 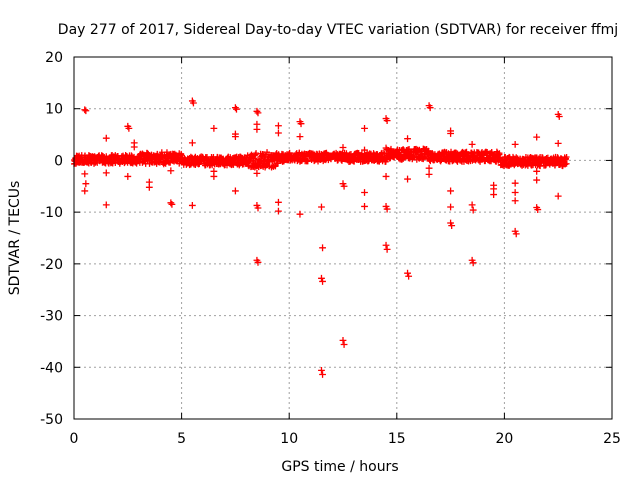 I want to click on x-tick-label-4: 20, so click(x=504, y=439).